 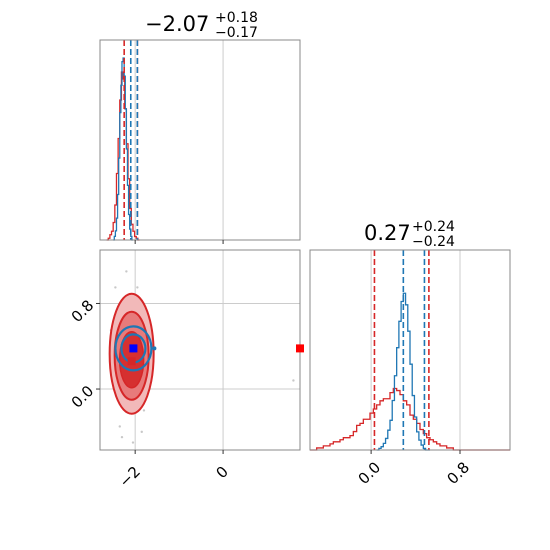 I want to click on histogram-param2-panel, so click(x=410, y=351).